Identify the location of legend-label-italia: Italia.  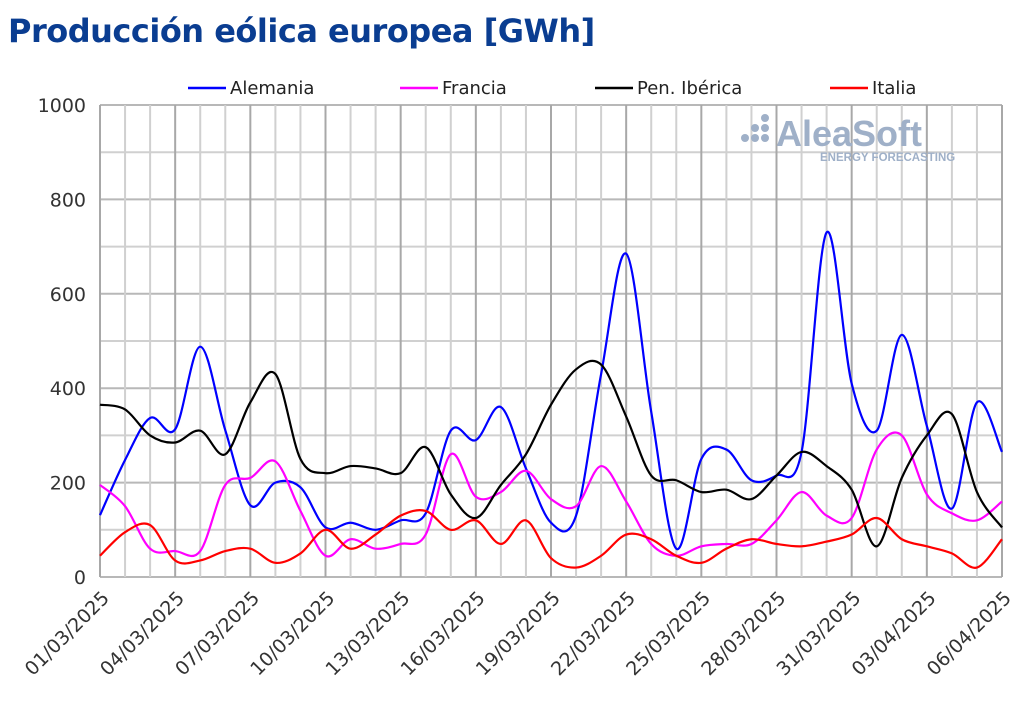
(894, 88).